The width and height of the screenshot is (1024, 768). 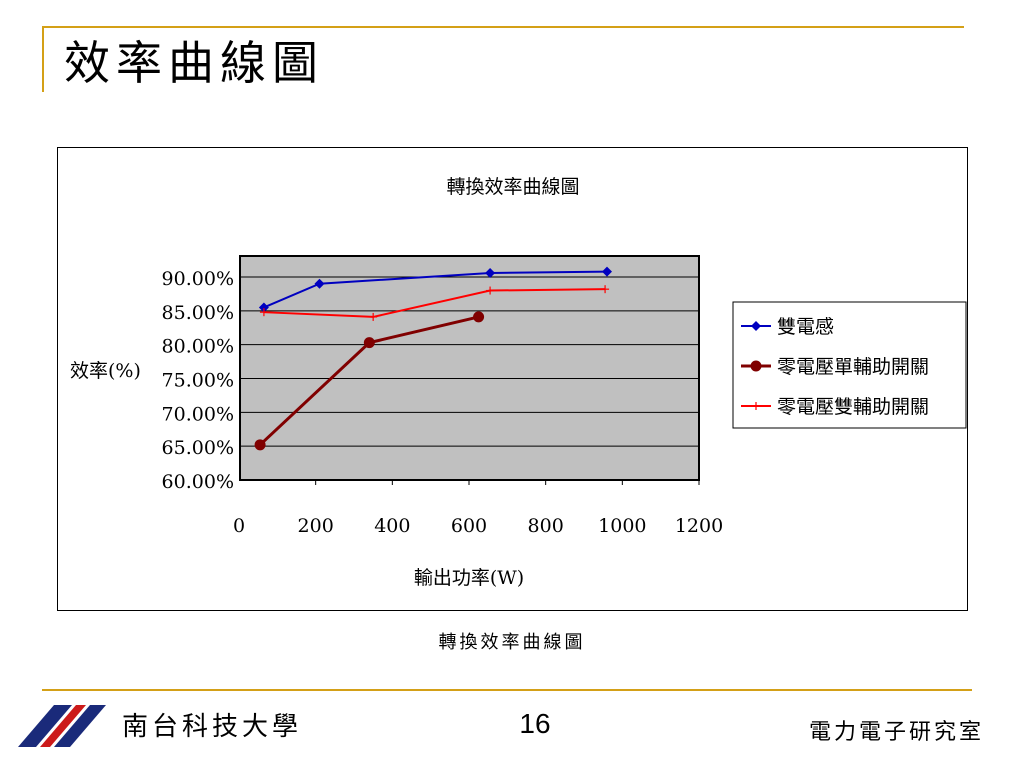 What do you see at coordinates (105, 371) in the screenshot?
I see `y-axis-label: 效率(%)` at bounding box center [105, 371].